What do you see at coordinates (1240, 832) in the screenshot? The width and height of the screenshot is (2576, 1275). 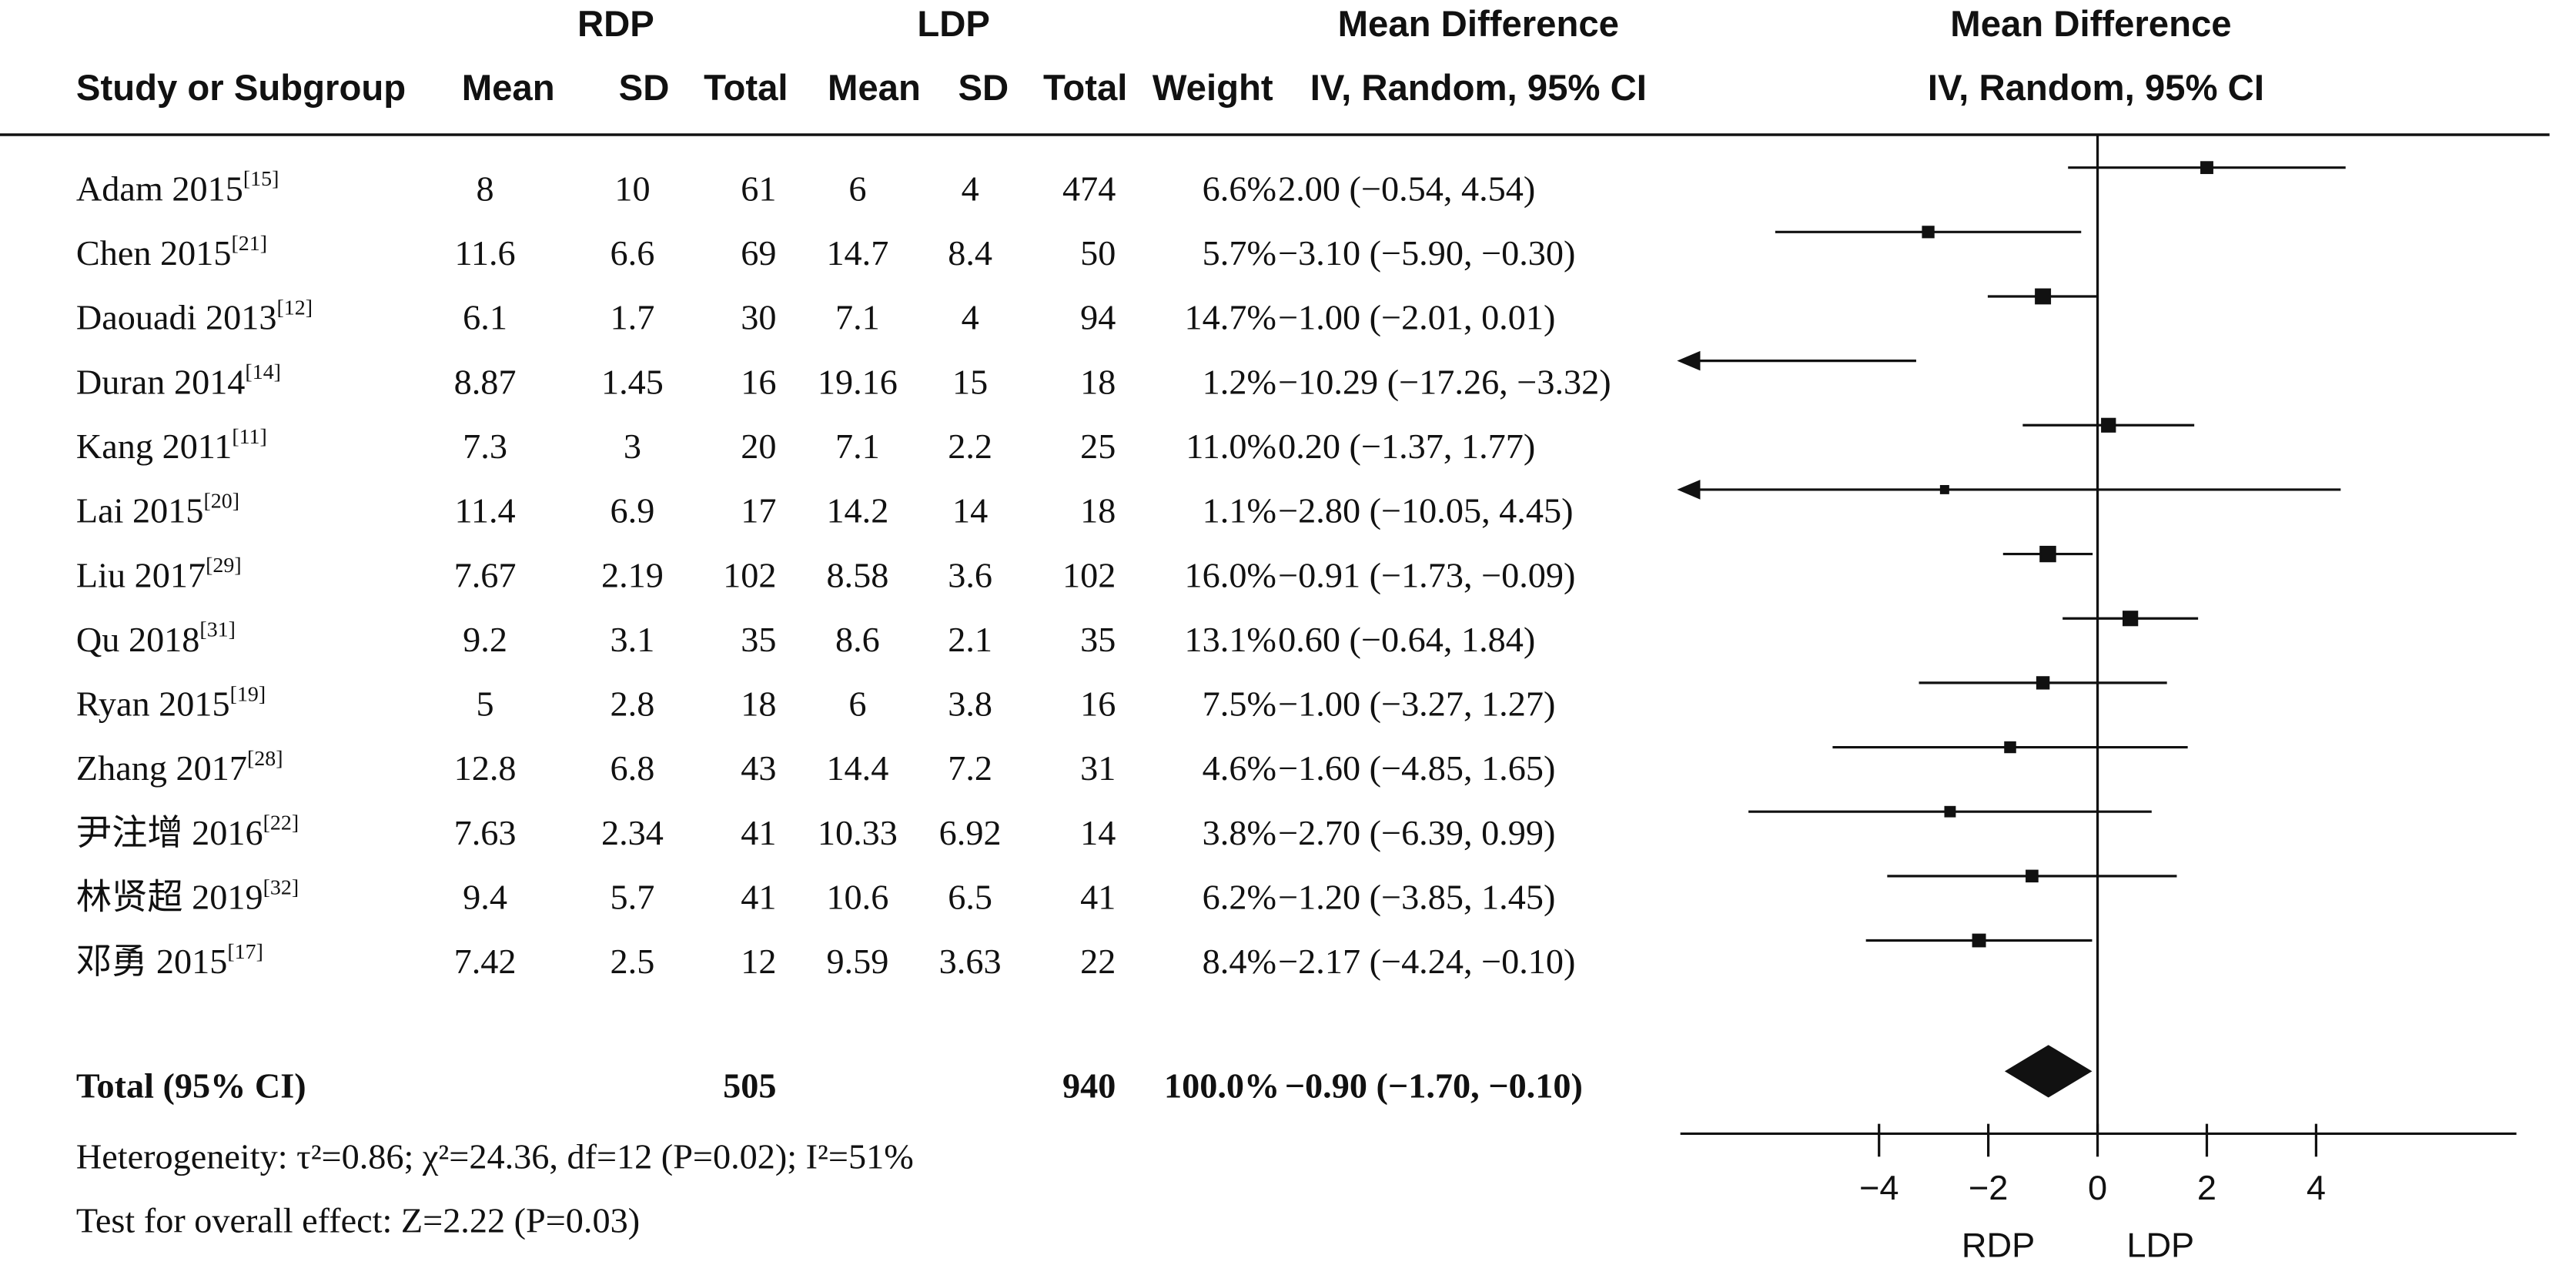 I see `study-weight: 3.8%` at bounding box center [1240, 832].